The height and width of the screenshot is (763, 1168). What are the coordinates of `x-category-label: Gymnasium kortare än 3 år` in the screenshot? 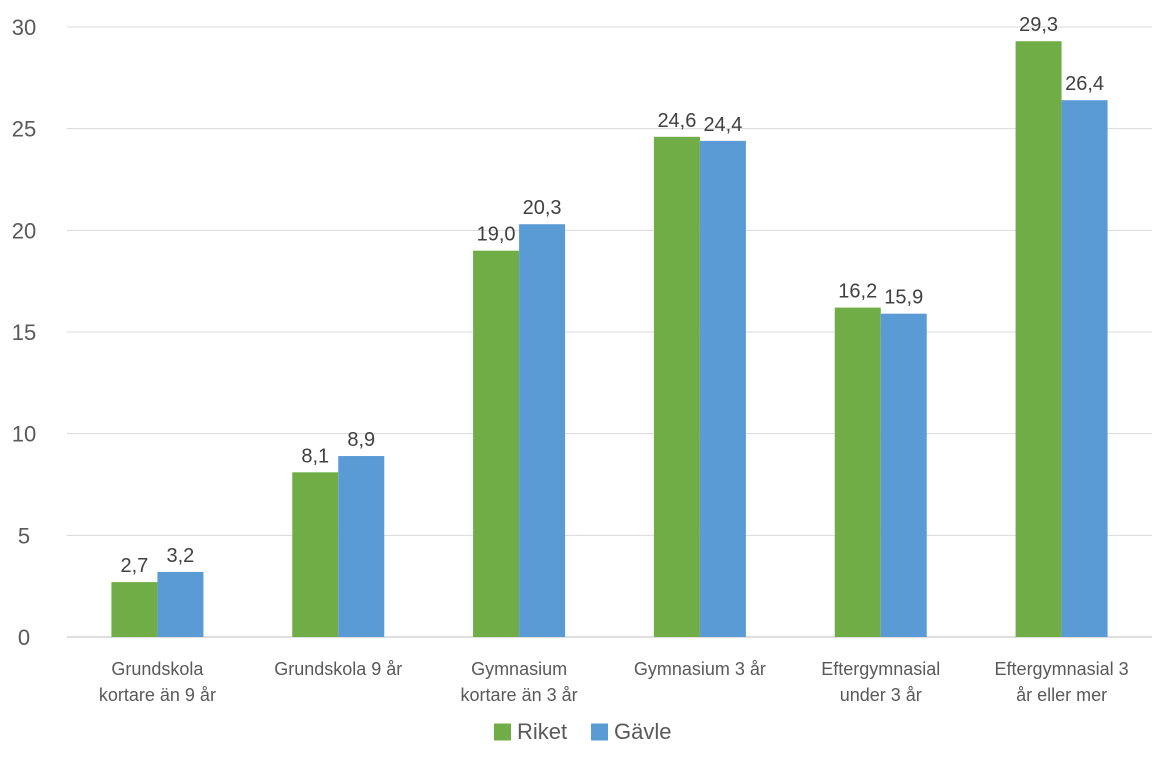 It's located at (519, 682).